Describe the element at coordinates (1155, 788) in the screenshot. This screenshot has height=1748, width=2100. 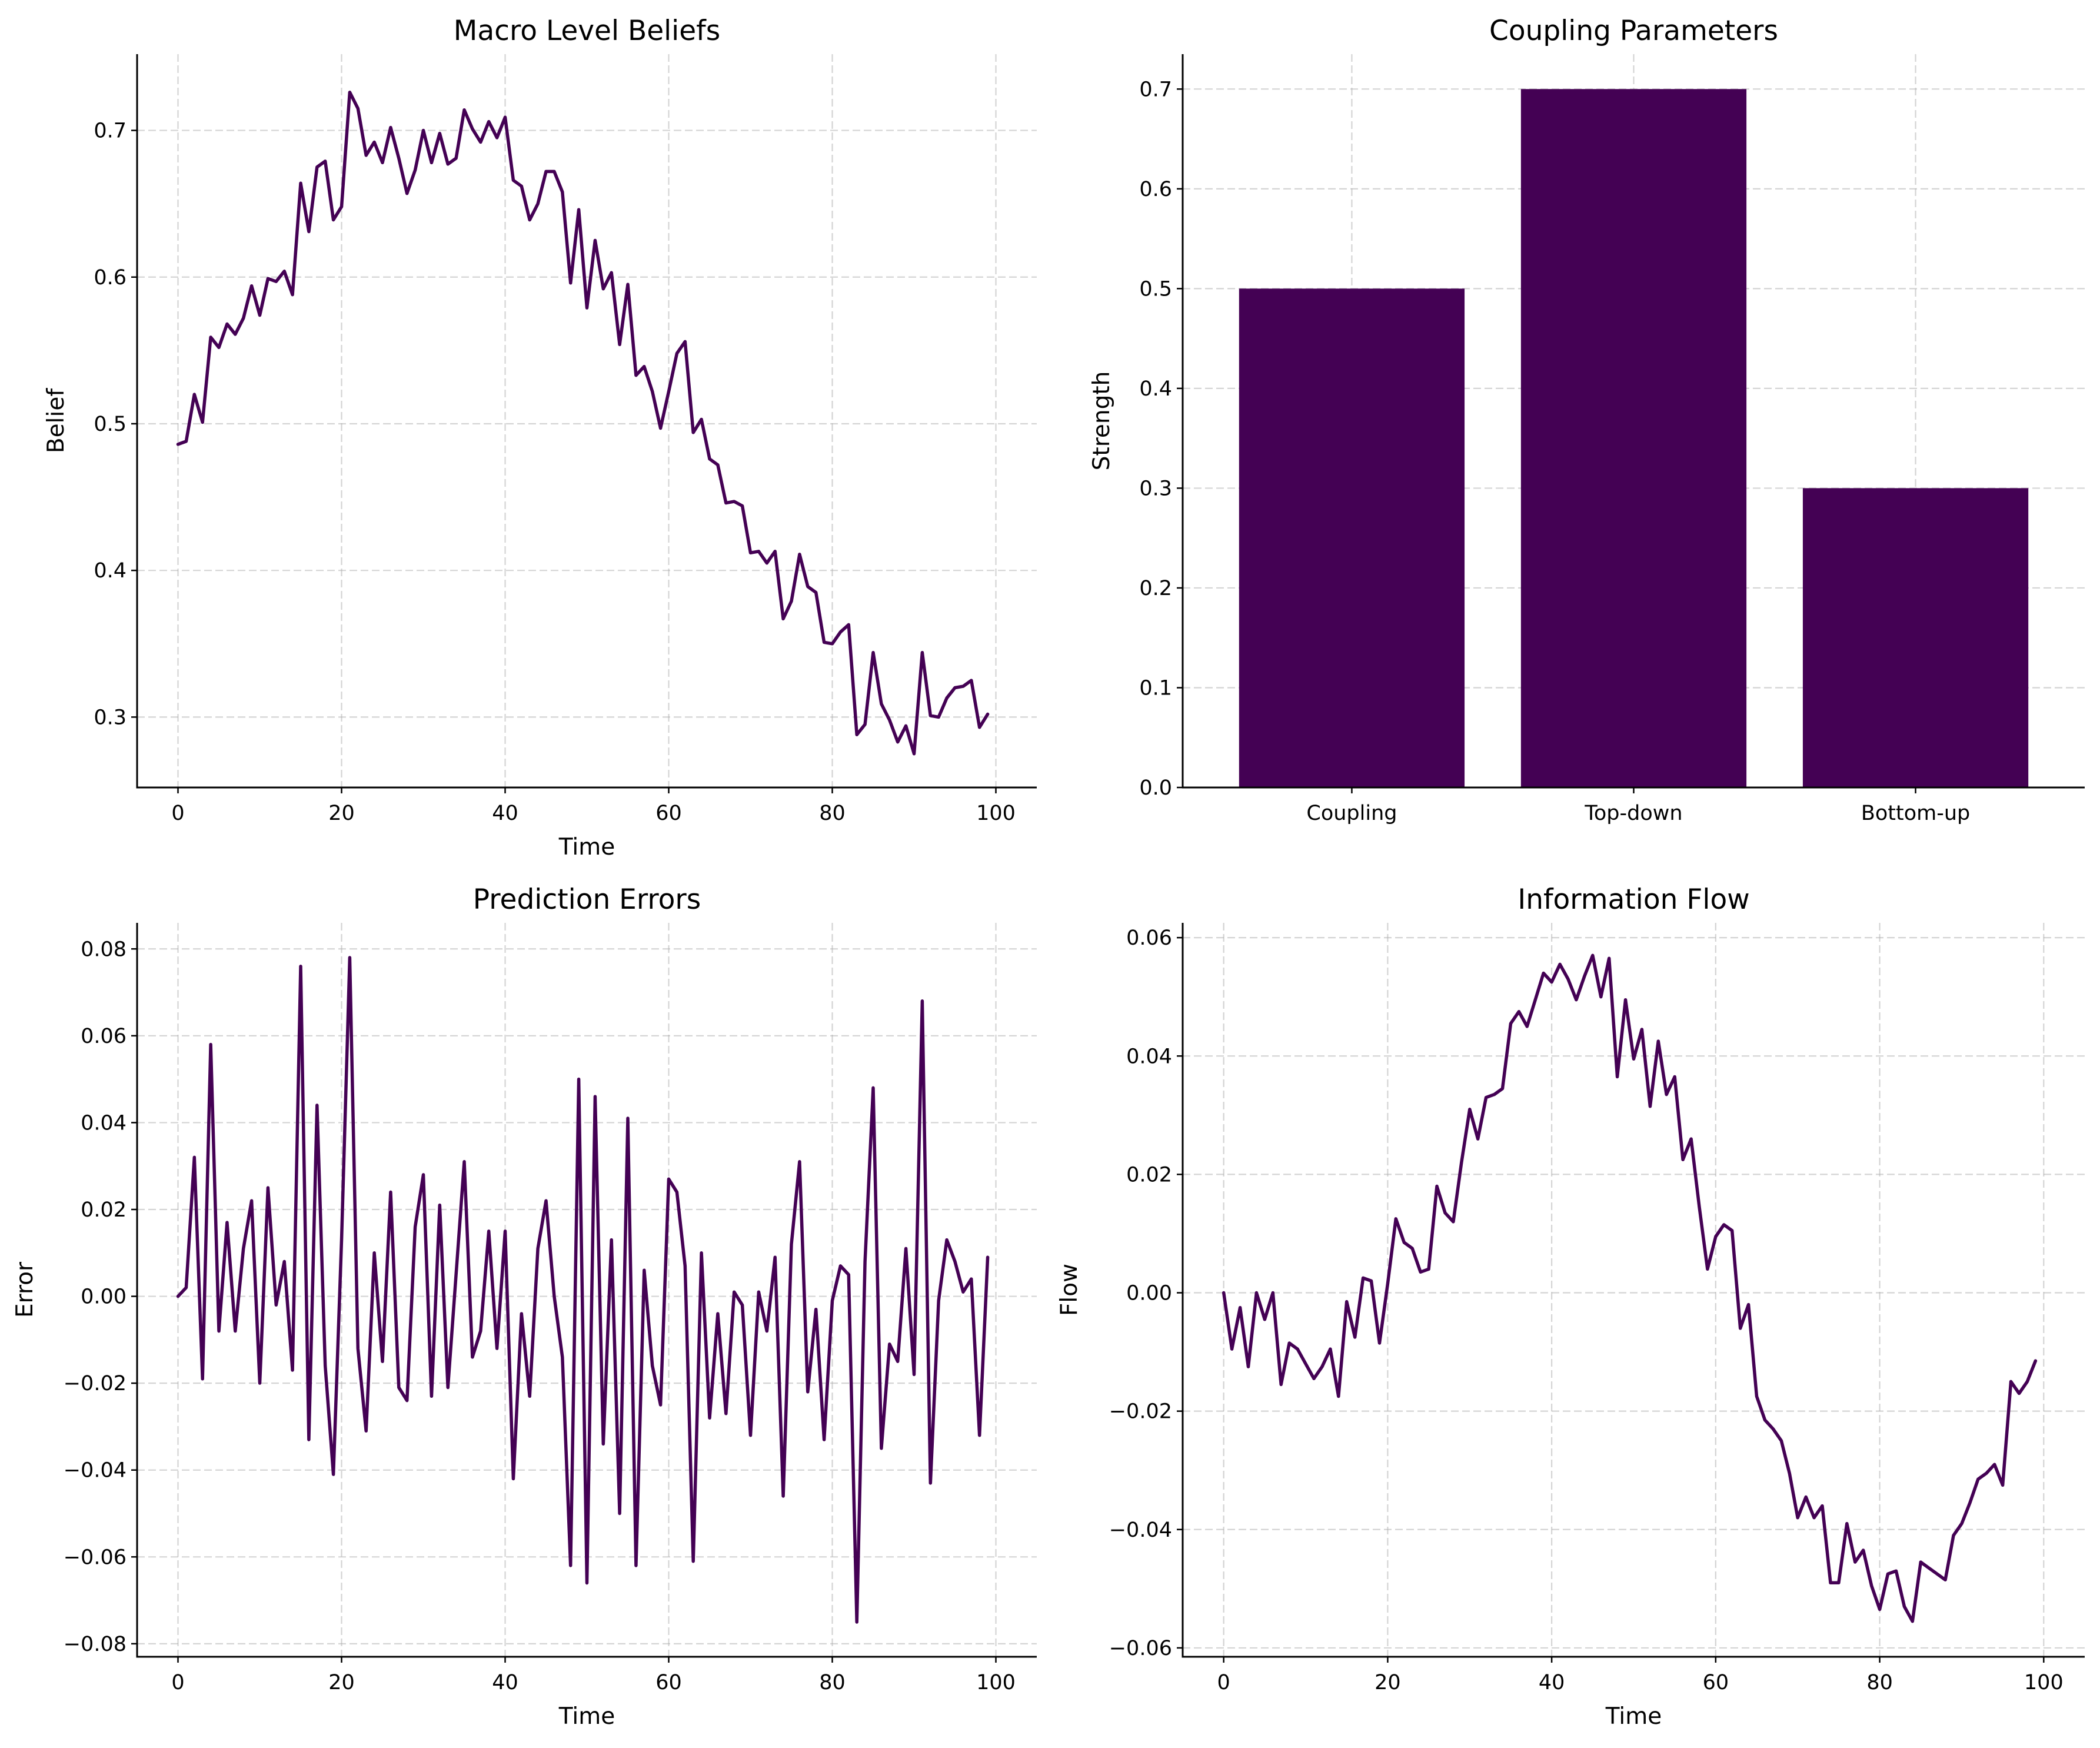
I see `y-tick-label: 0.0` at that location.